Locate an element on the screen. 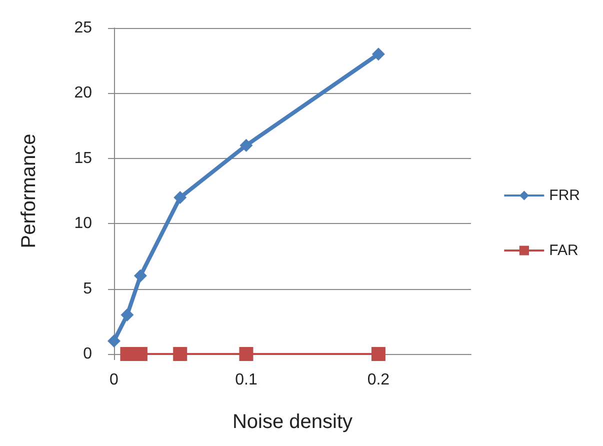 This screenshot has height=446, width=603. y-tick-label: 5 is located at coordinates (87, 289).